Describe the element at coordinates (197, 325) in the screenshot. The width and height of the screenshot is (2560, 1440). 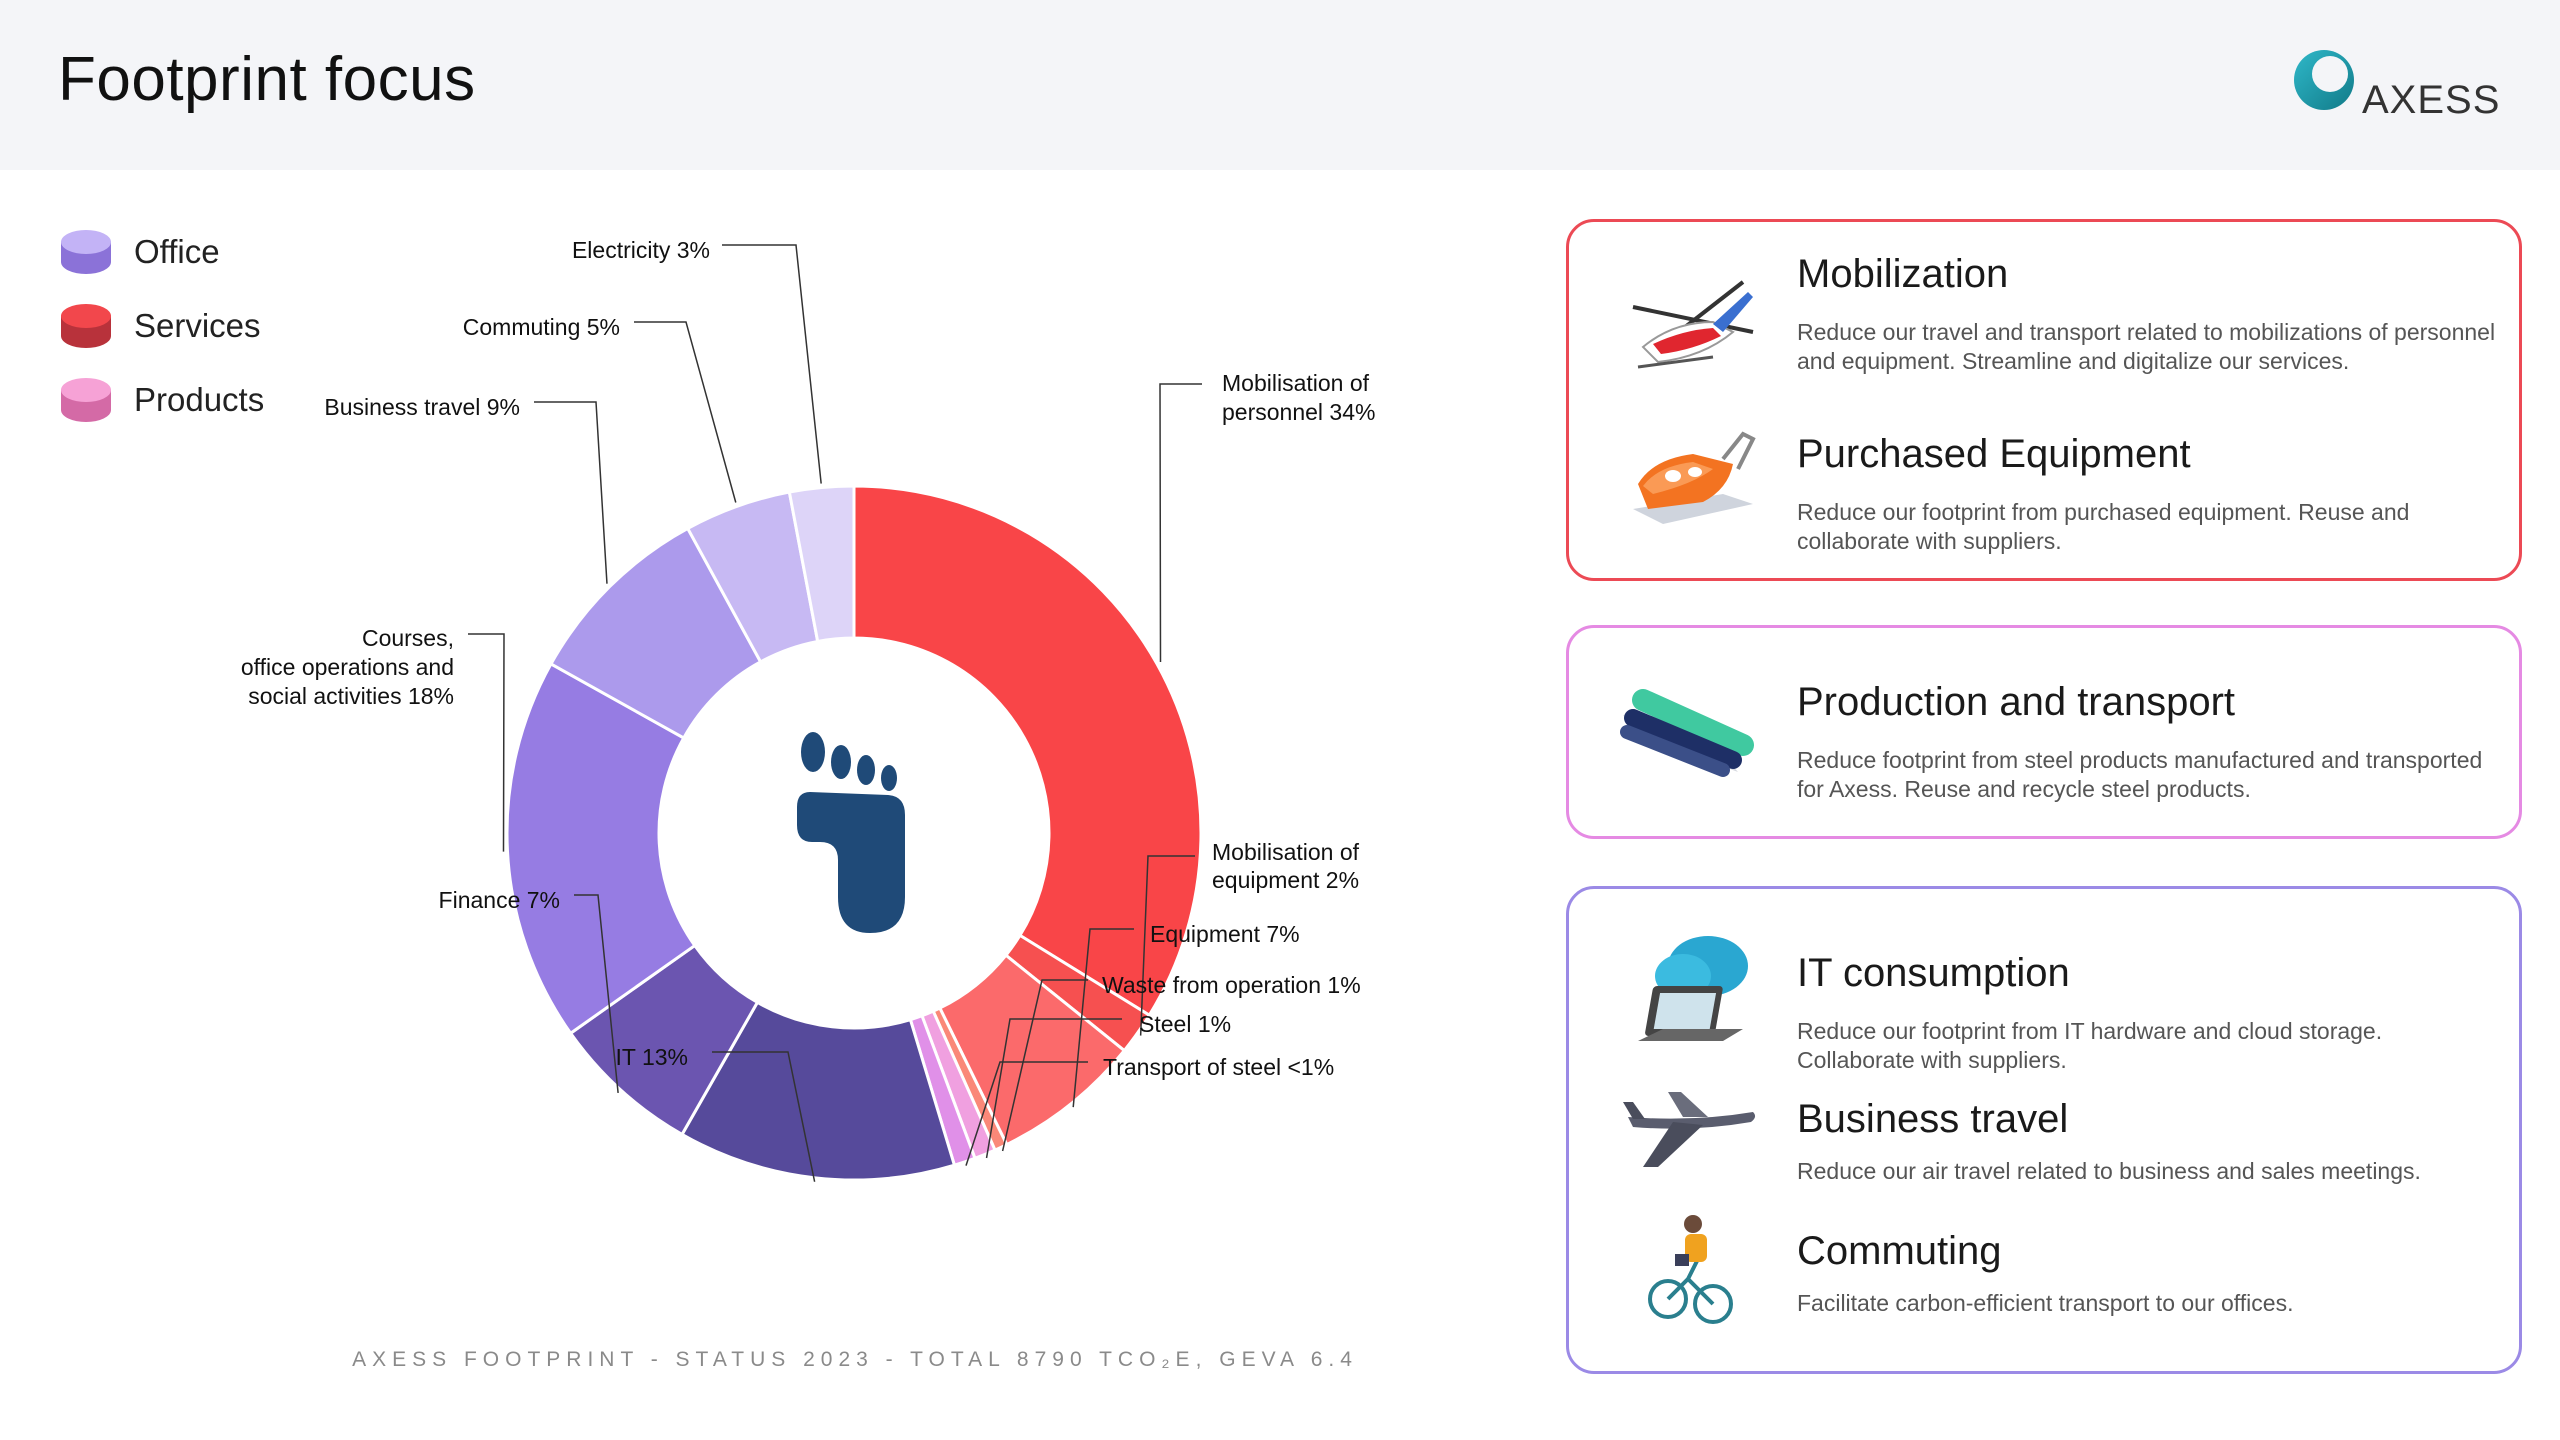
I see `legend-label: Services` at that location.